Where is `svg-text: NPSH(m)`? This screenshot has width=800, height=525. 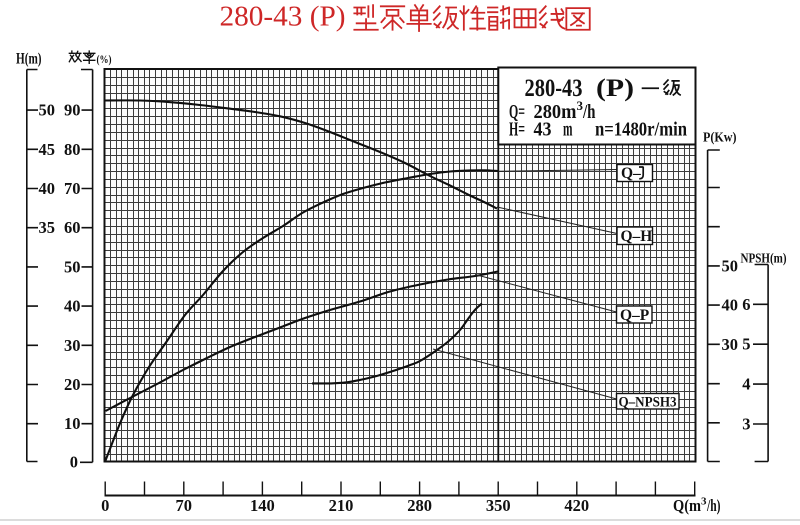 svg-text: NPSH(m) is located at coordinates (764, 259).